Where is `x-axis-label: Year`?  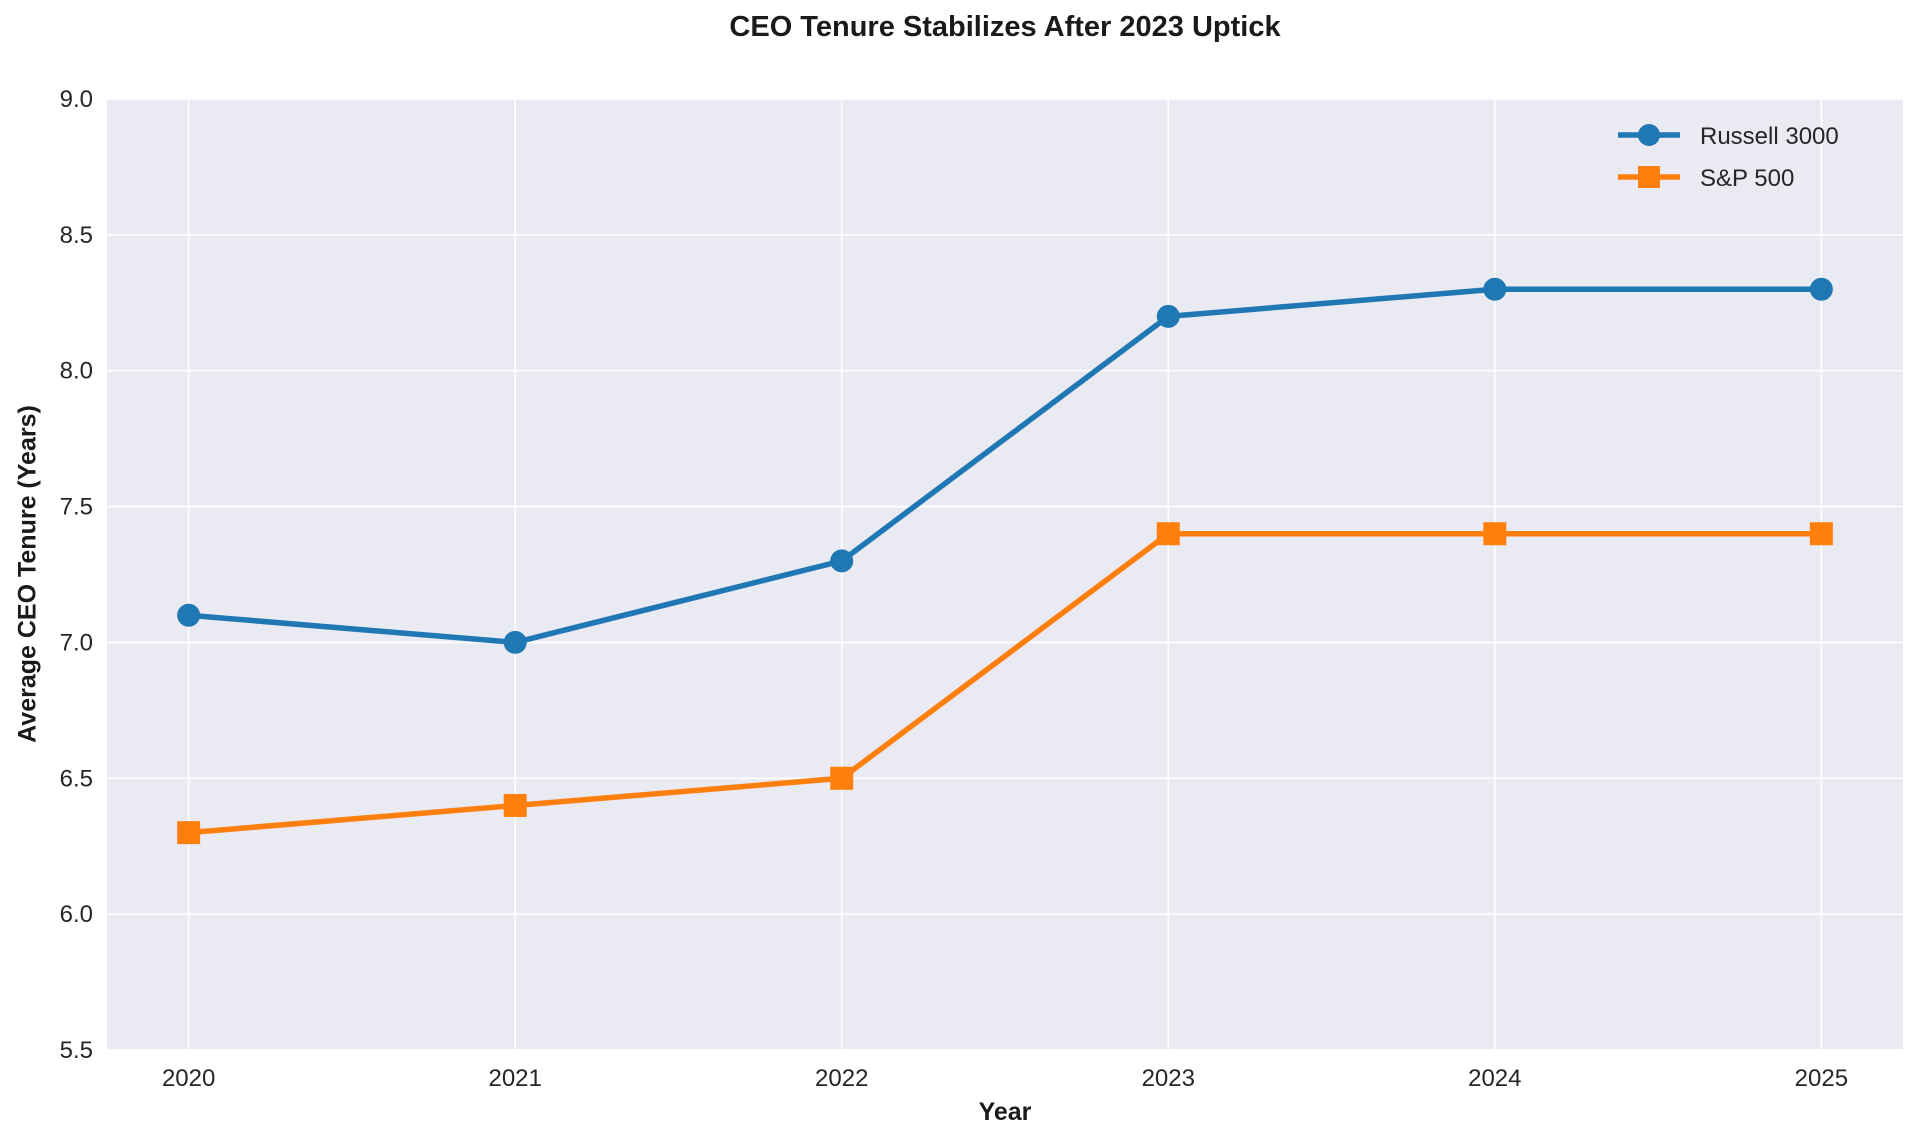
x-axis-label: Year is located at coordinates (1005, 1112).